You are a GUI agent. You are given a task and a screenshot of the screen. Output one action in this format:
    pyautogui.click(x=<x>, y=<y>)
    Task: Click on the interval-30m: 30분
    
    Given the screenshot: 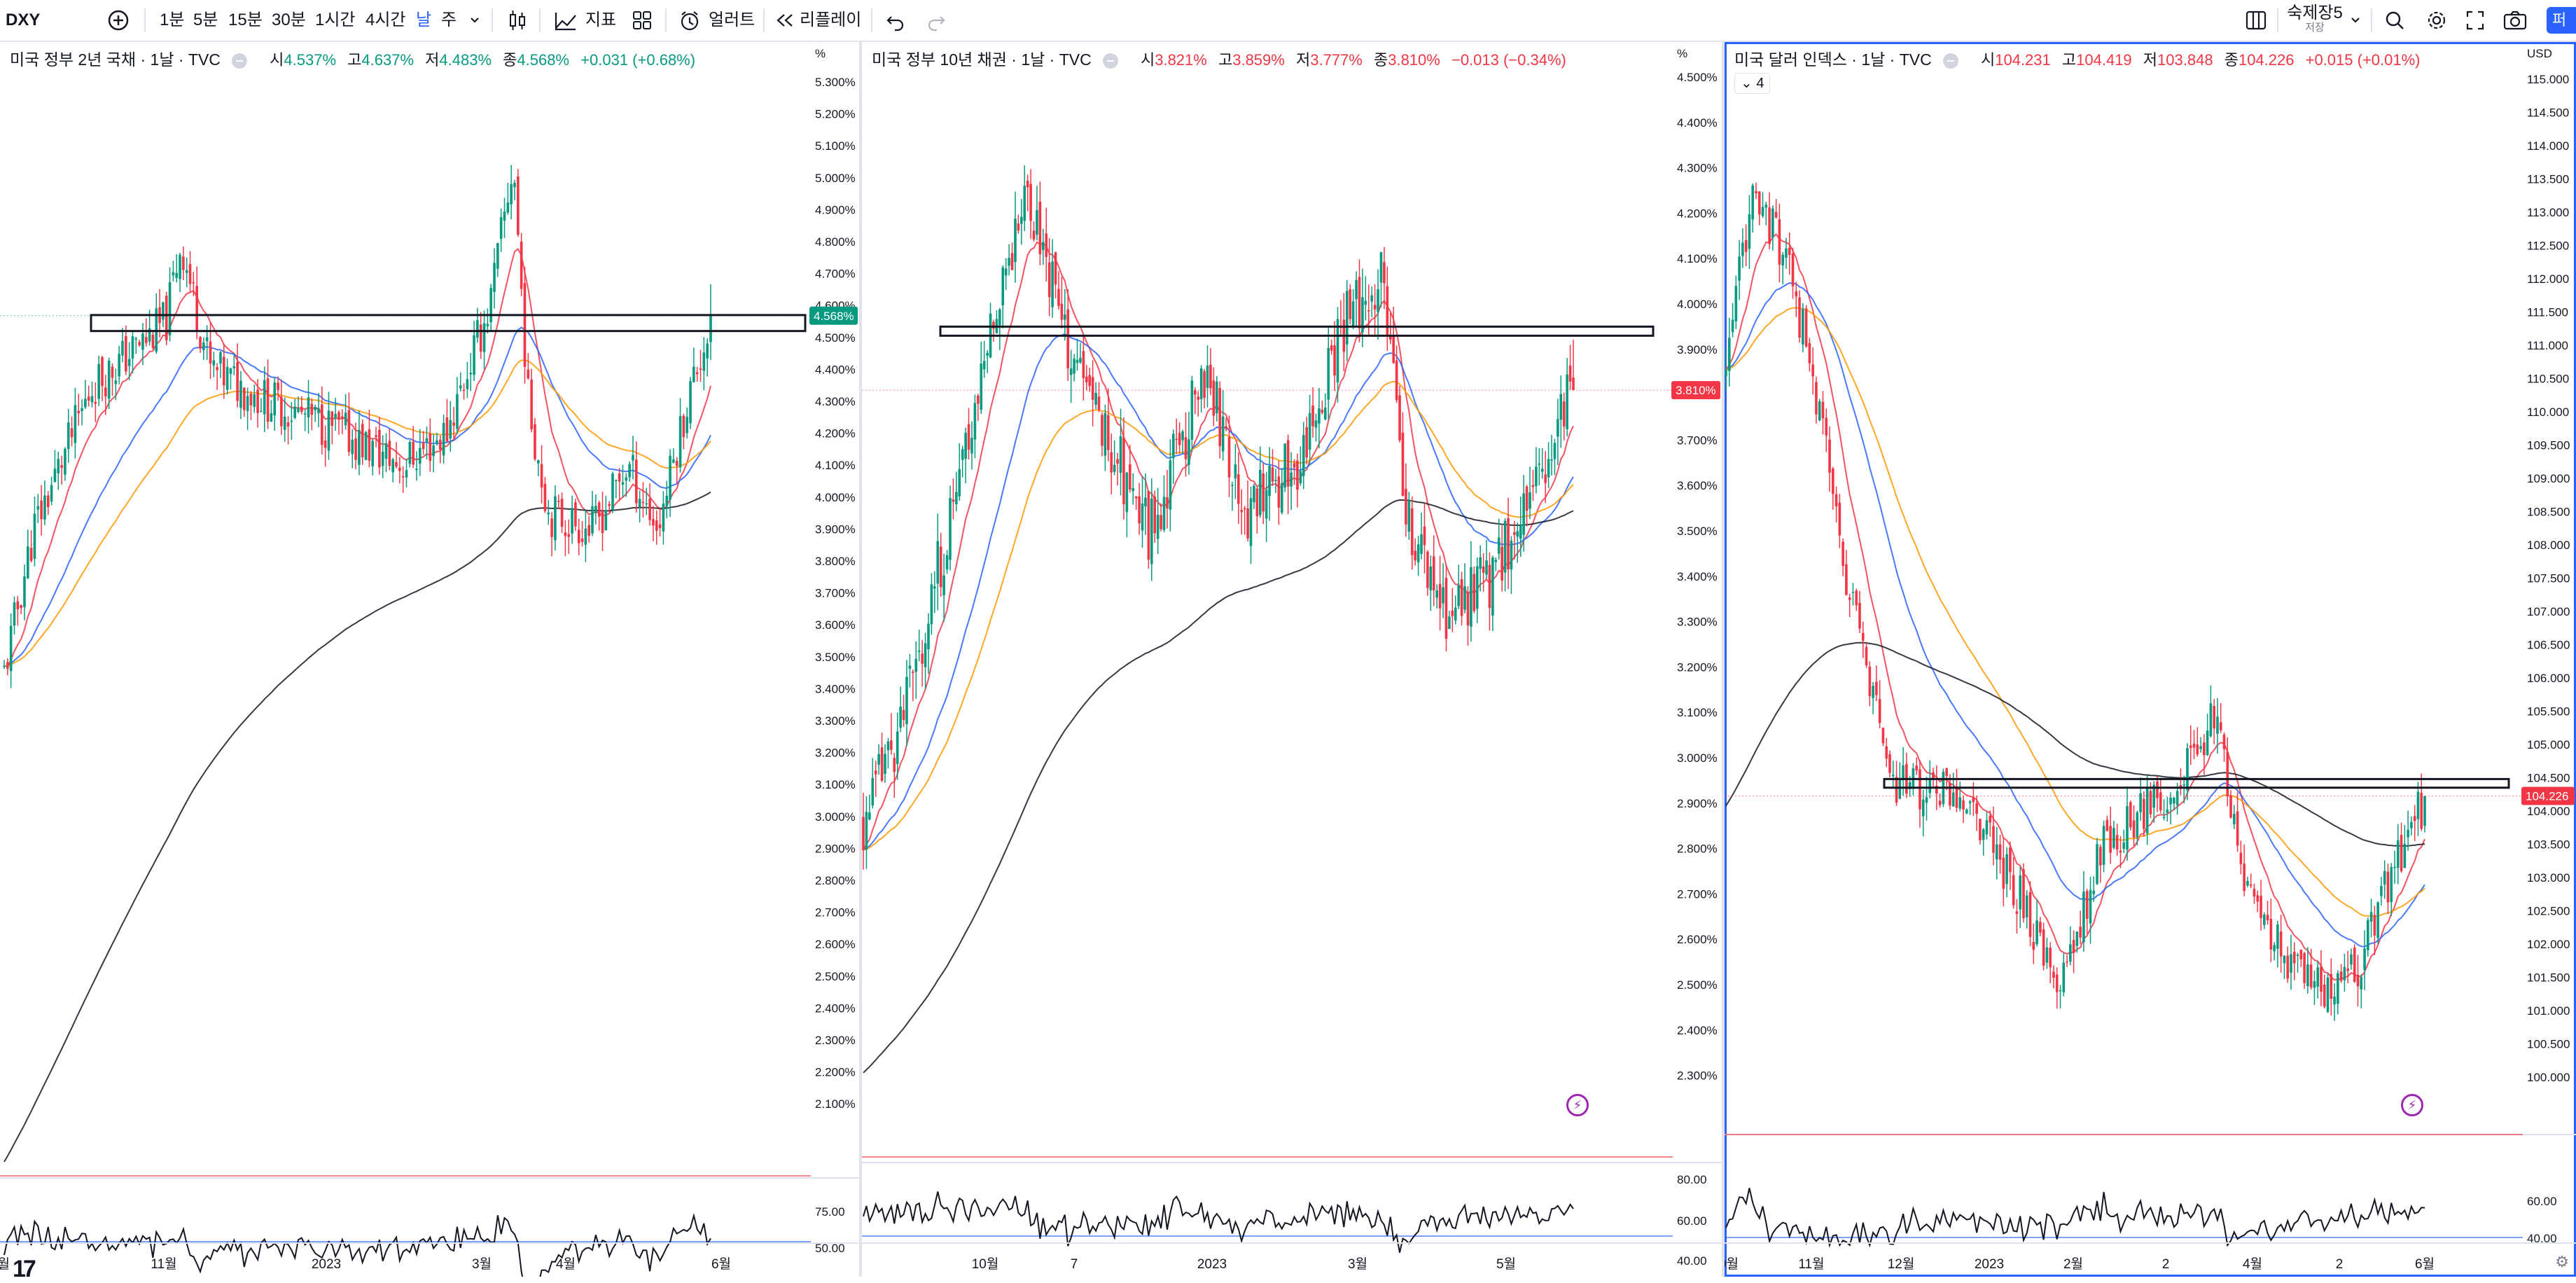 What is the action you would take?
    pyautogui.click(x=289, y=20)
    